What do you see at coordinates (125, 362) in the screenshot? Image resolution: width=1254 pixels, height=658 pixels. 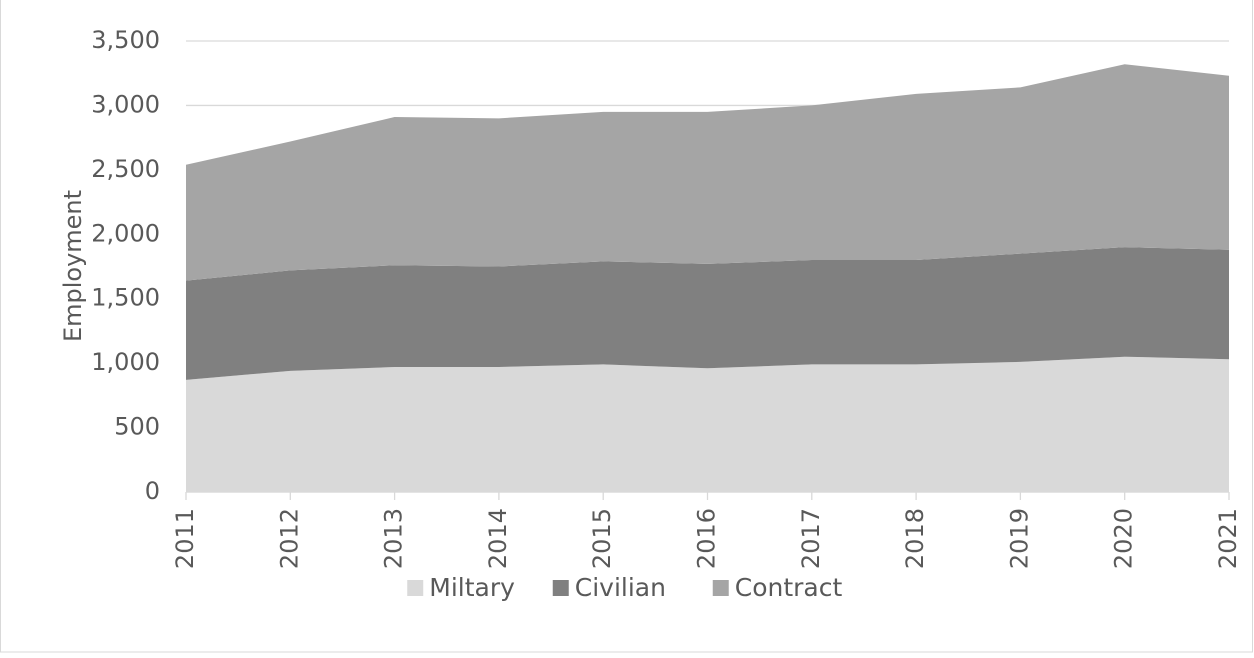 I see `y-tick-label: 1,000` at bounding box center [125, 362].